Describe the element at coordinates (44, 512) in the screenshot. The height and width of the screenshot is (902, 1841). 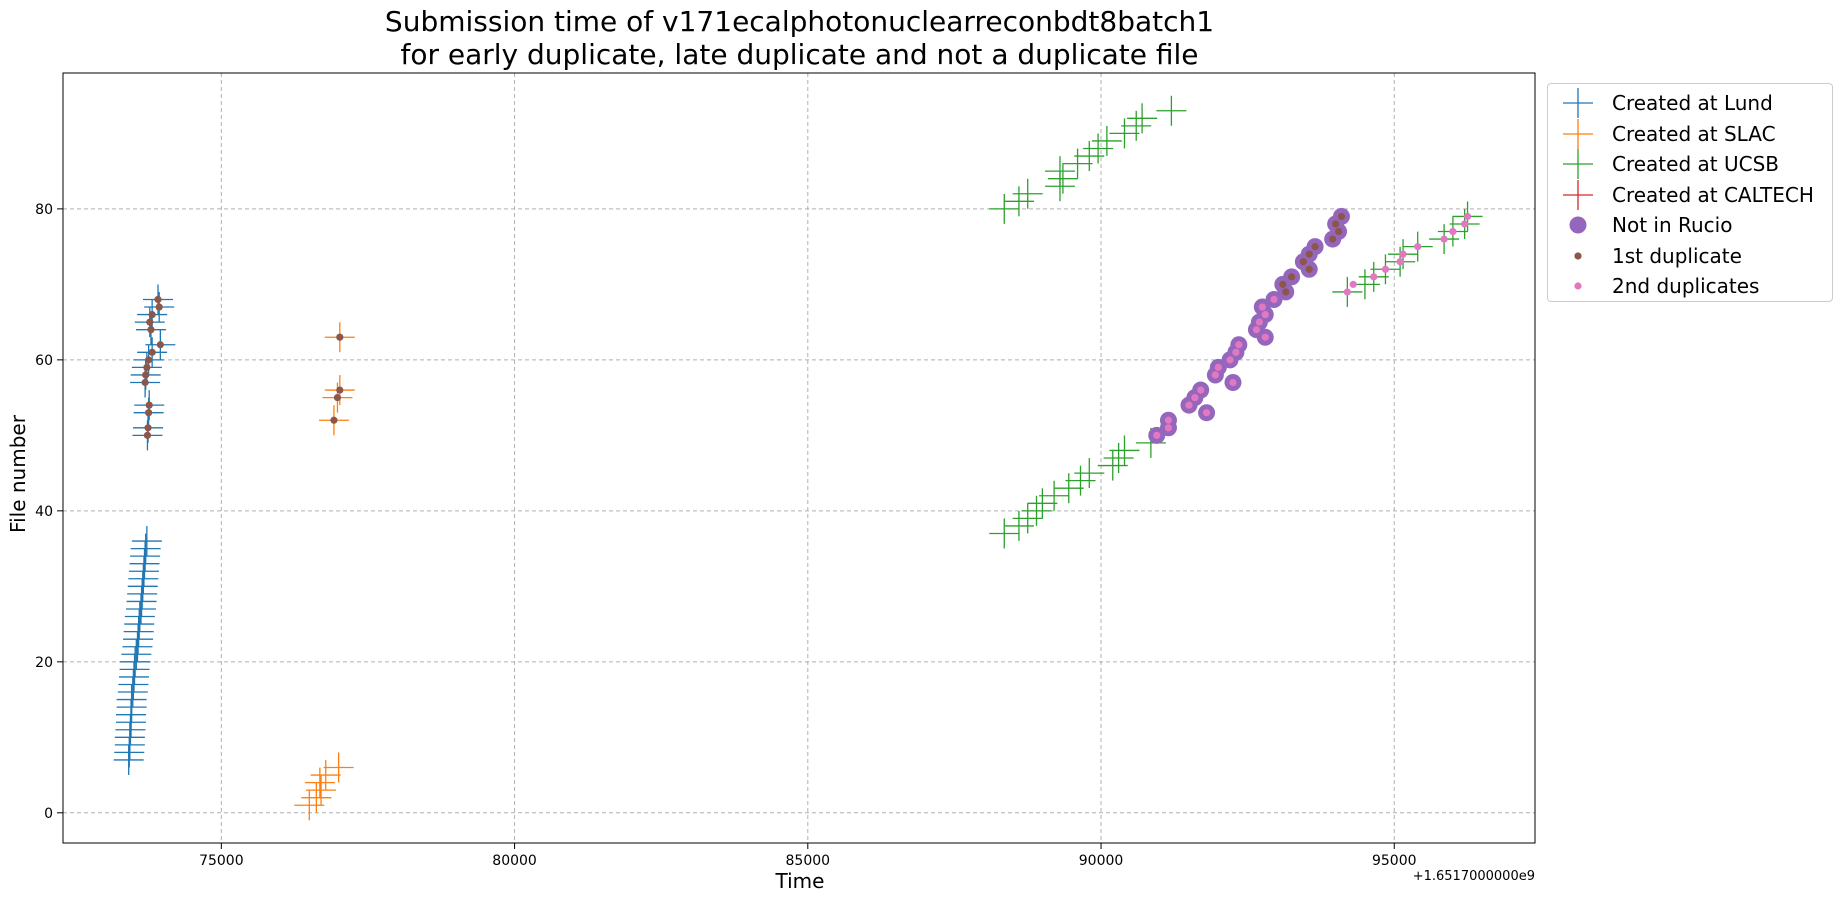
I see `y-tick-label: 40` at that location.